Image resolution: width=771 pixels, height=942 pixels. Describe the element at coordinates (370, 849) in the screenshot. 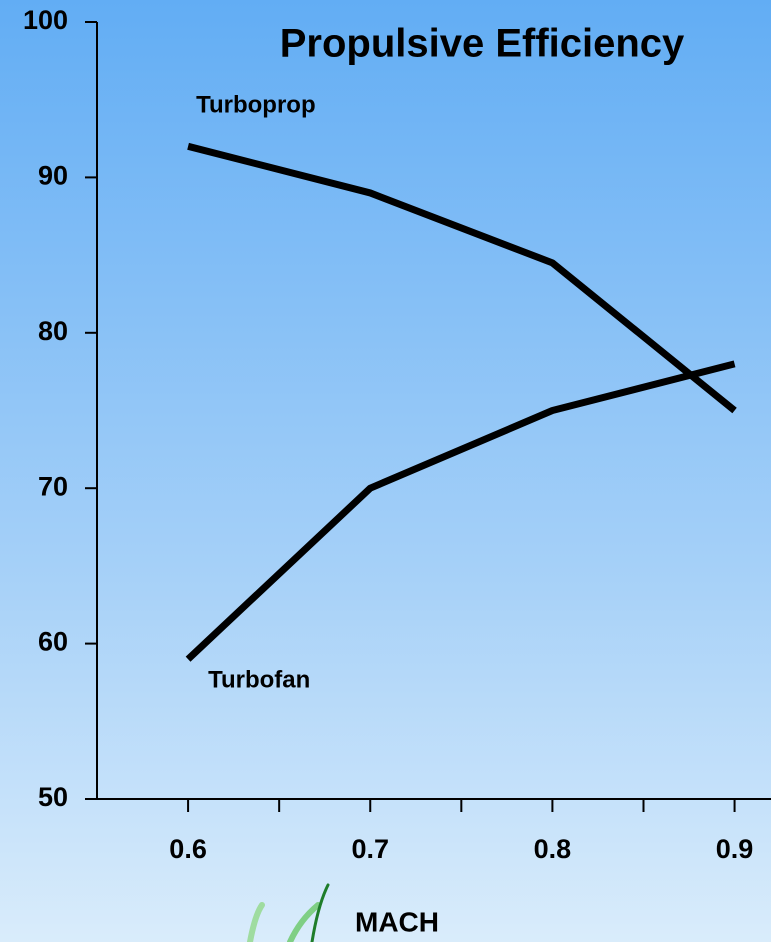

I see `x-tick-label: 0.7` at that location.